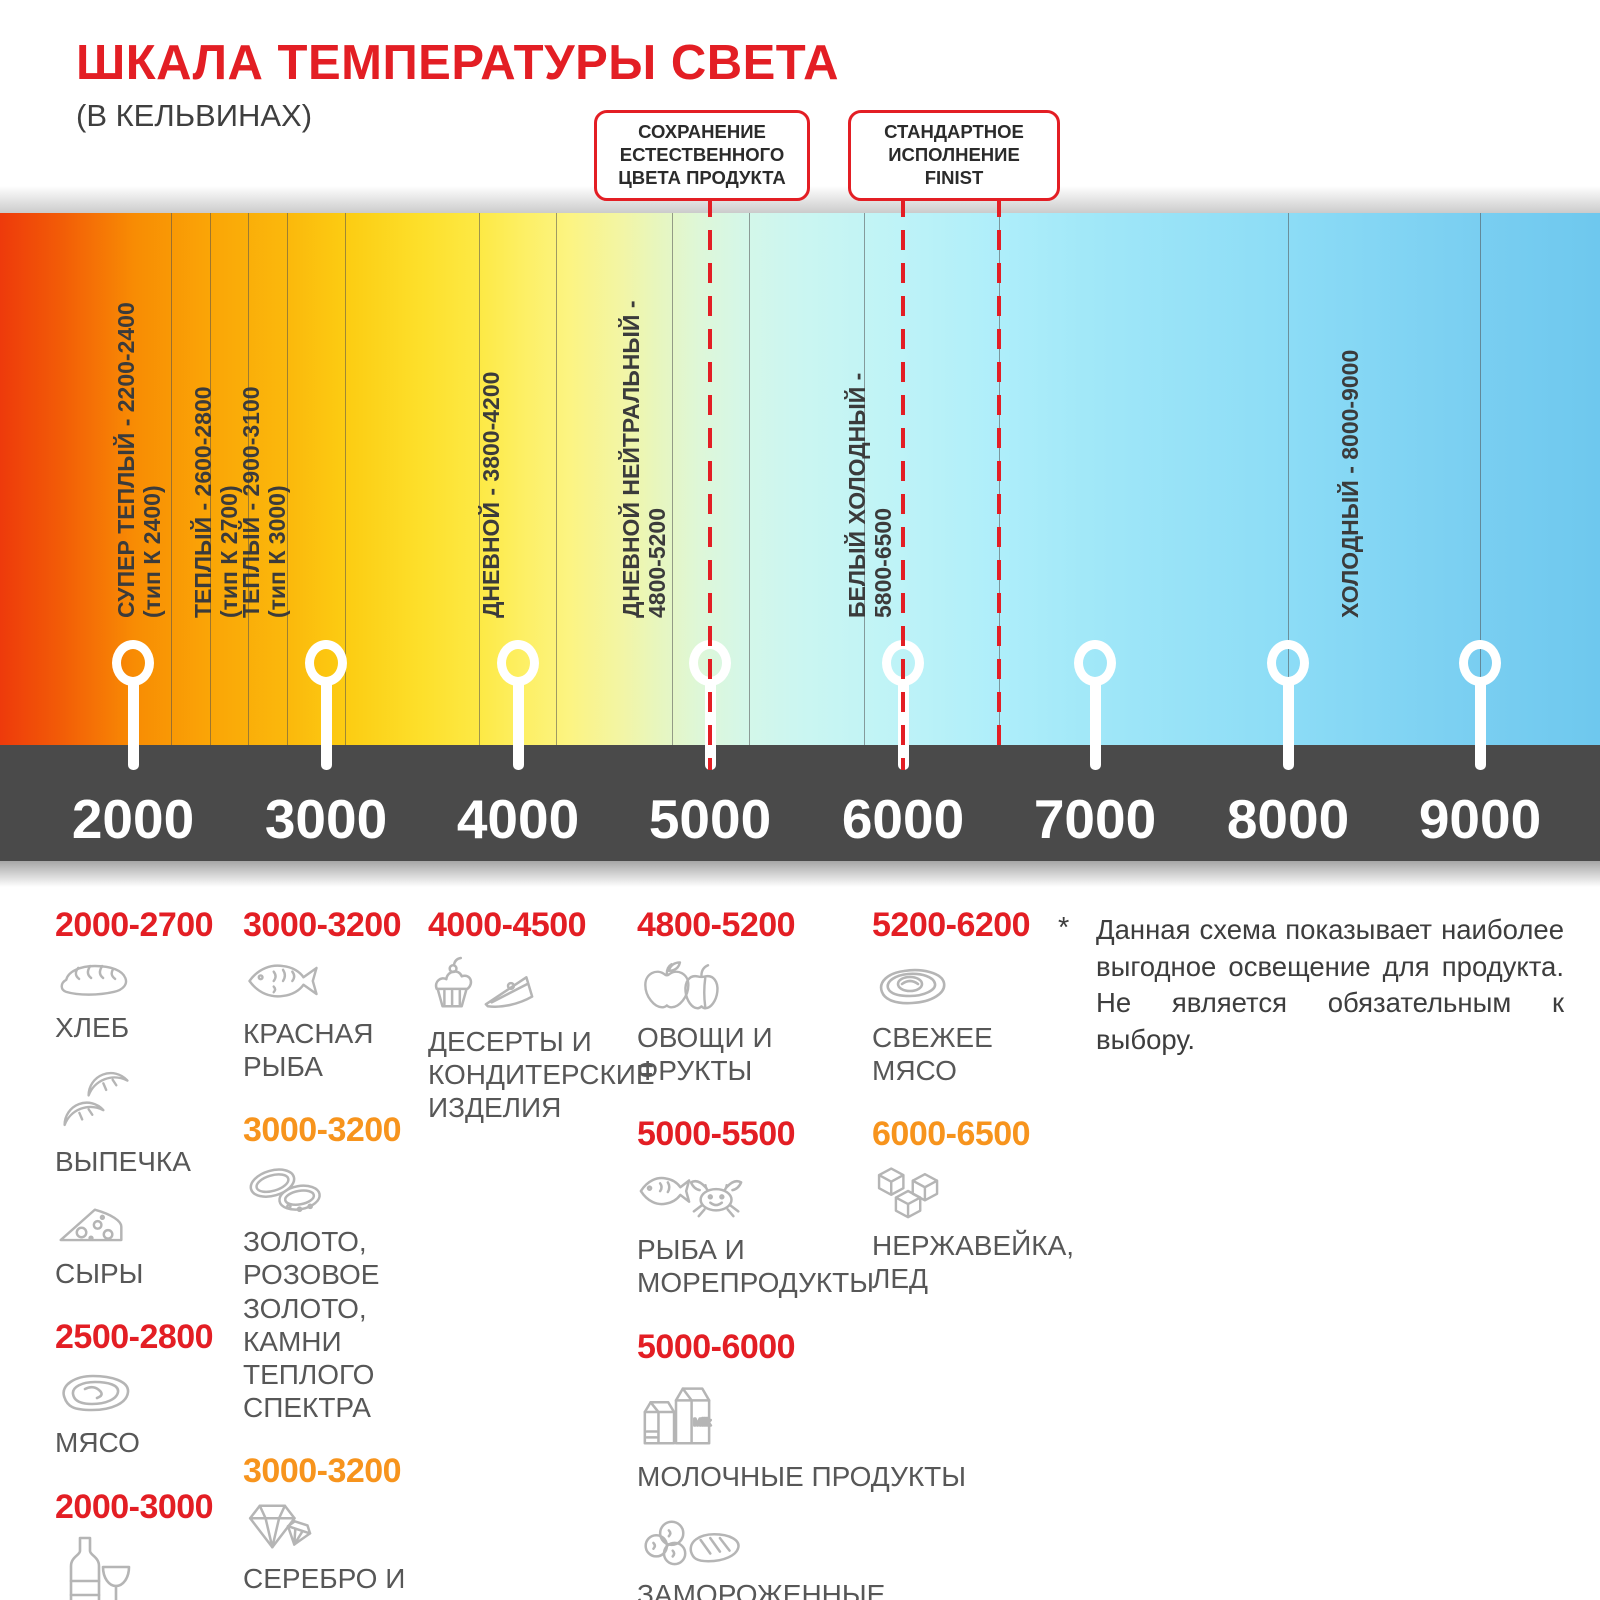 Image resolution: width=1600 pixels, height=1600 pixels. Describe the element at coordinates (747, 985) in the screenshot. I see `produce-icon` at that location.